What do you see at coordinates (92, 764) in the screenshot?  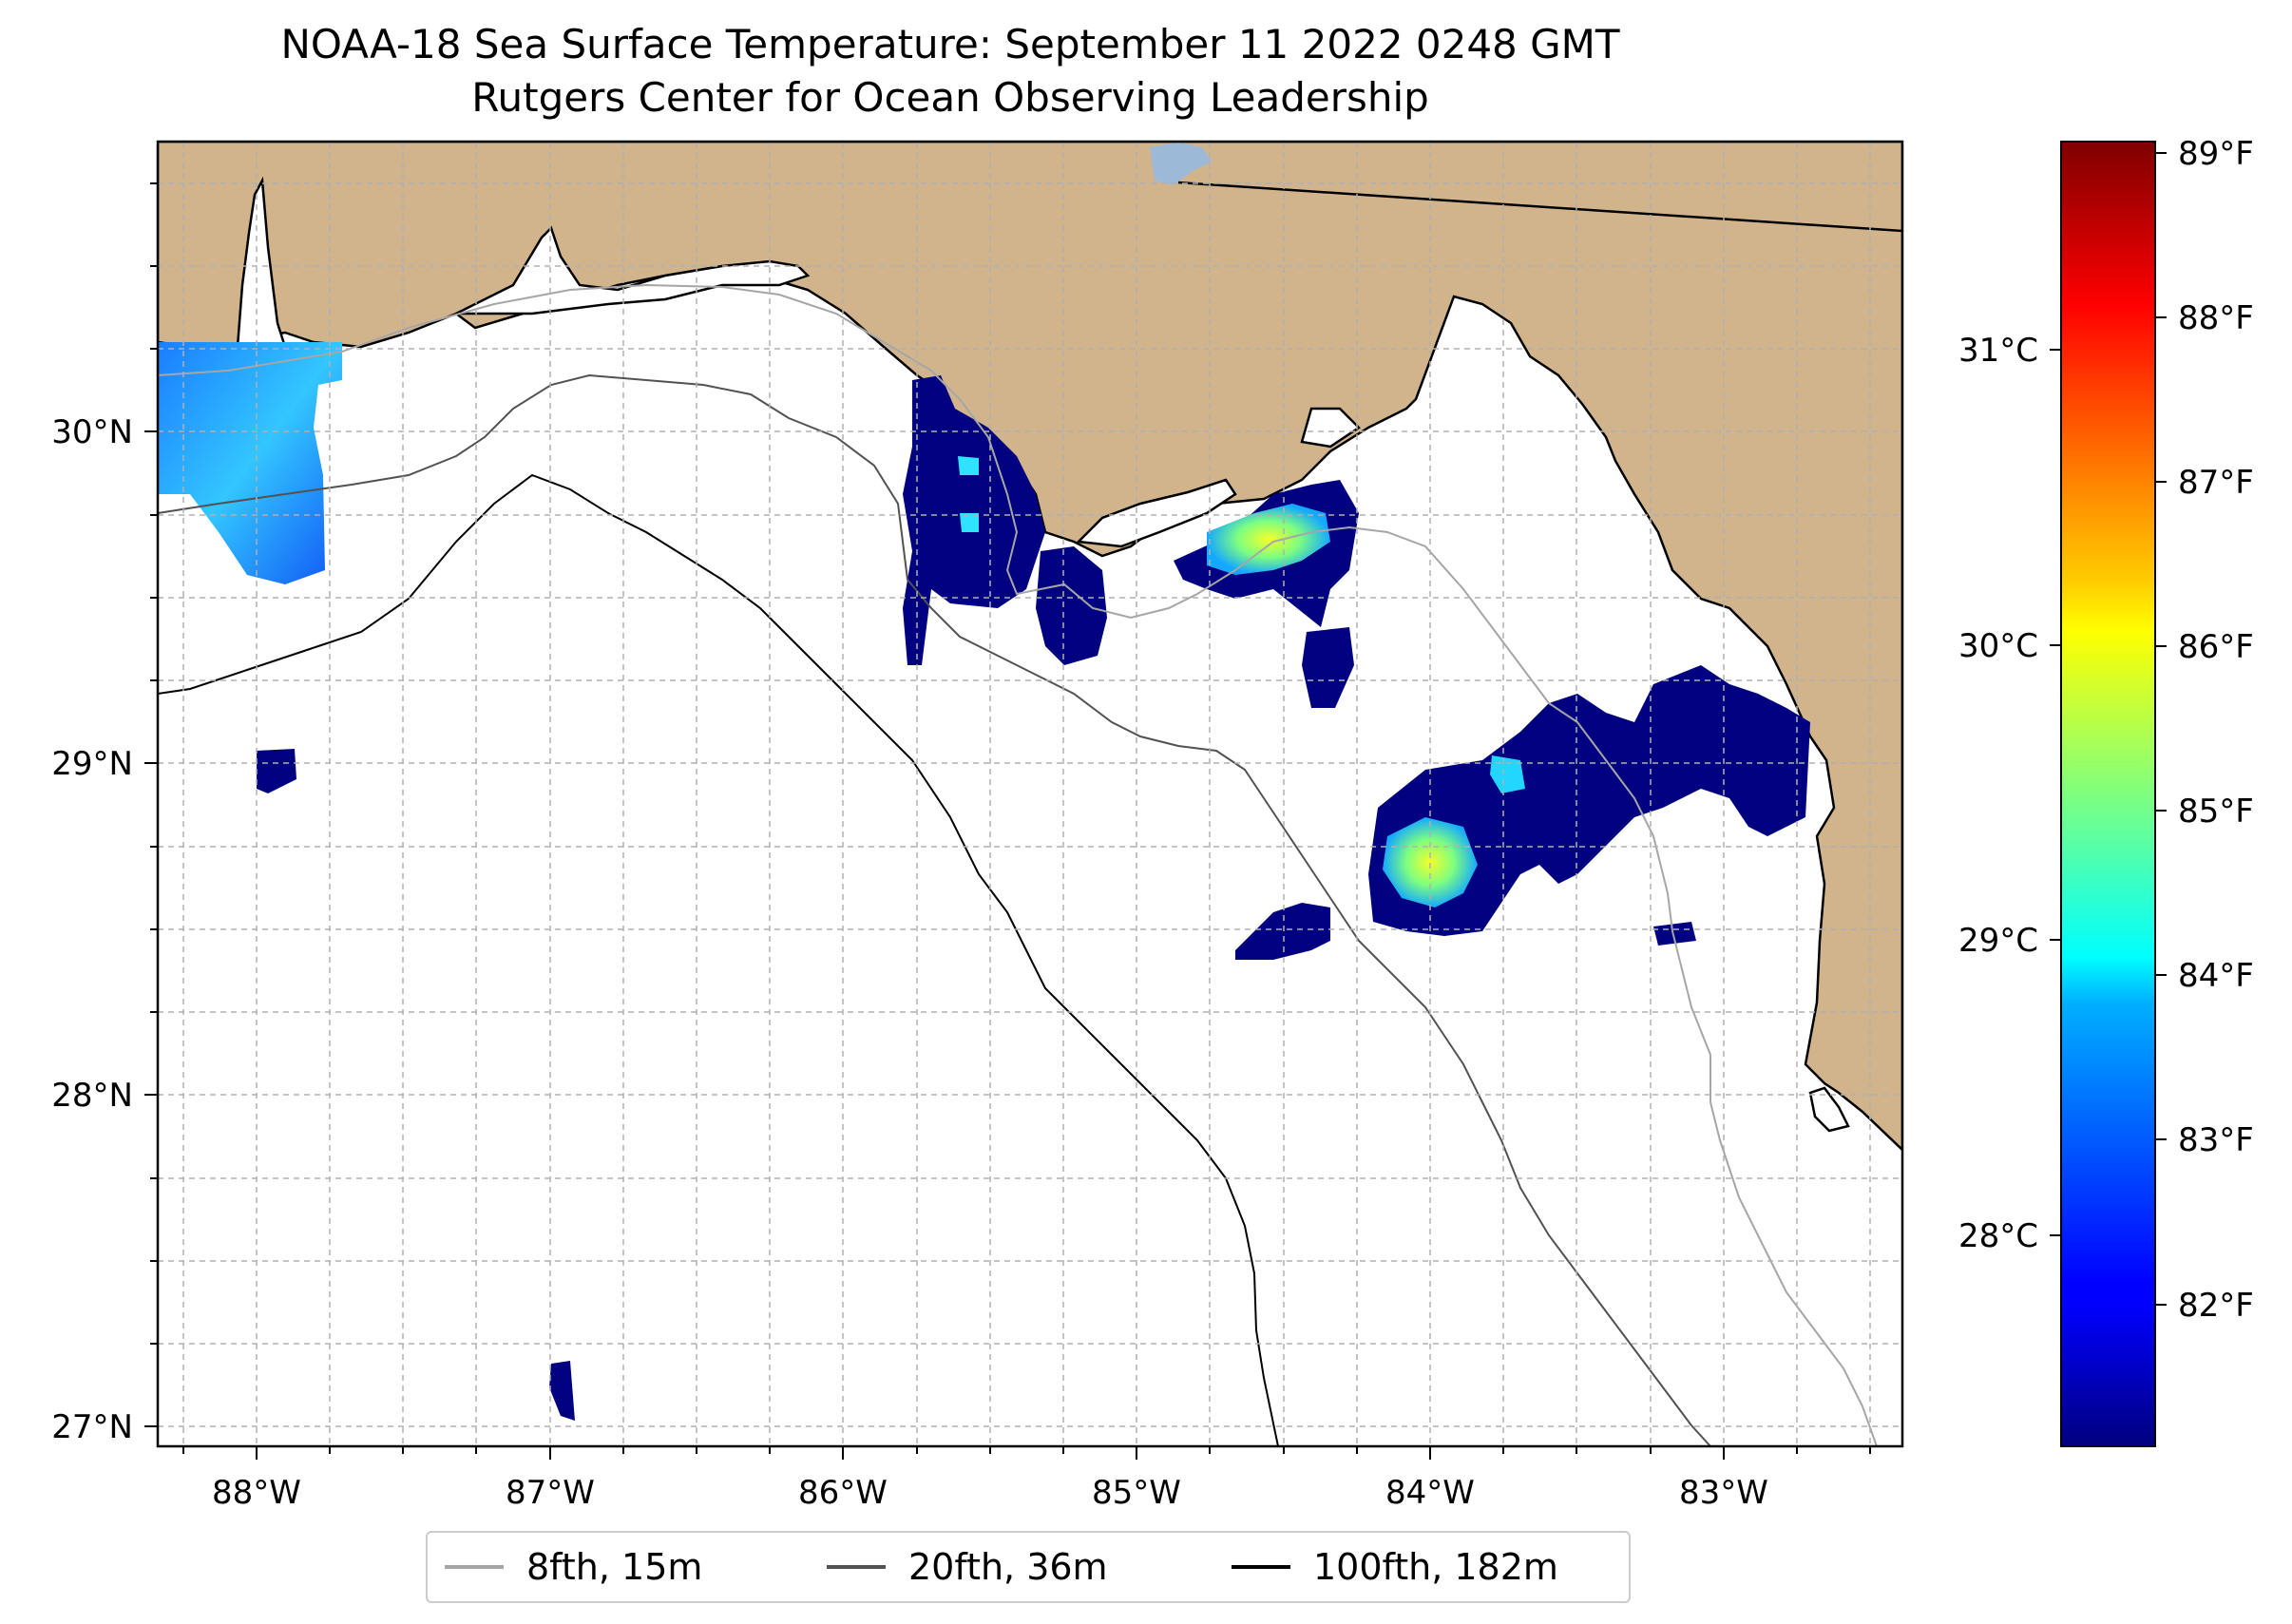 I see `lat-tick-label: 29°N` at bounding box center [92, 764].